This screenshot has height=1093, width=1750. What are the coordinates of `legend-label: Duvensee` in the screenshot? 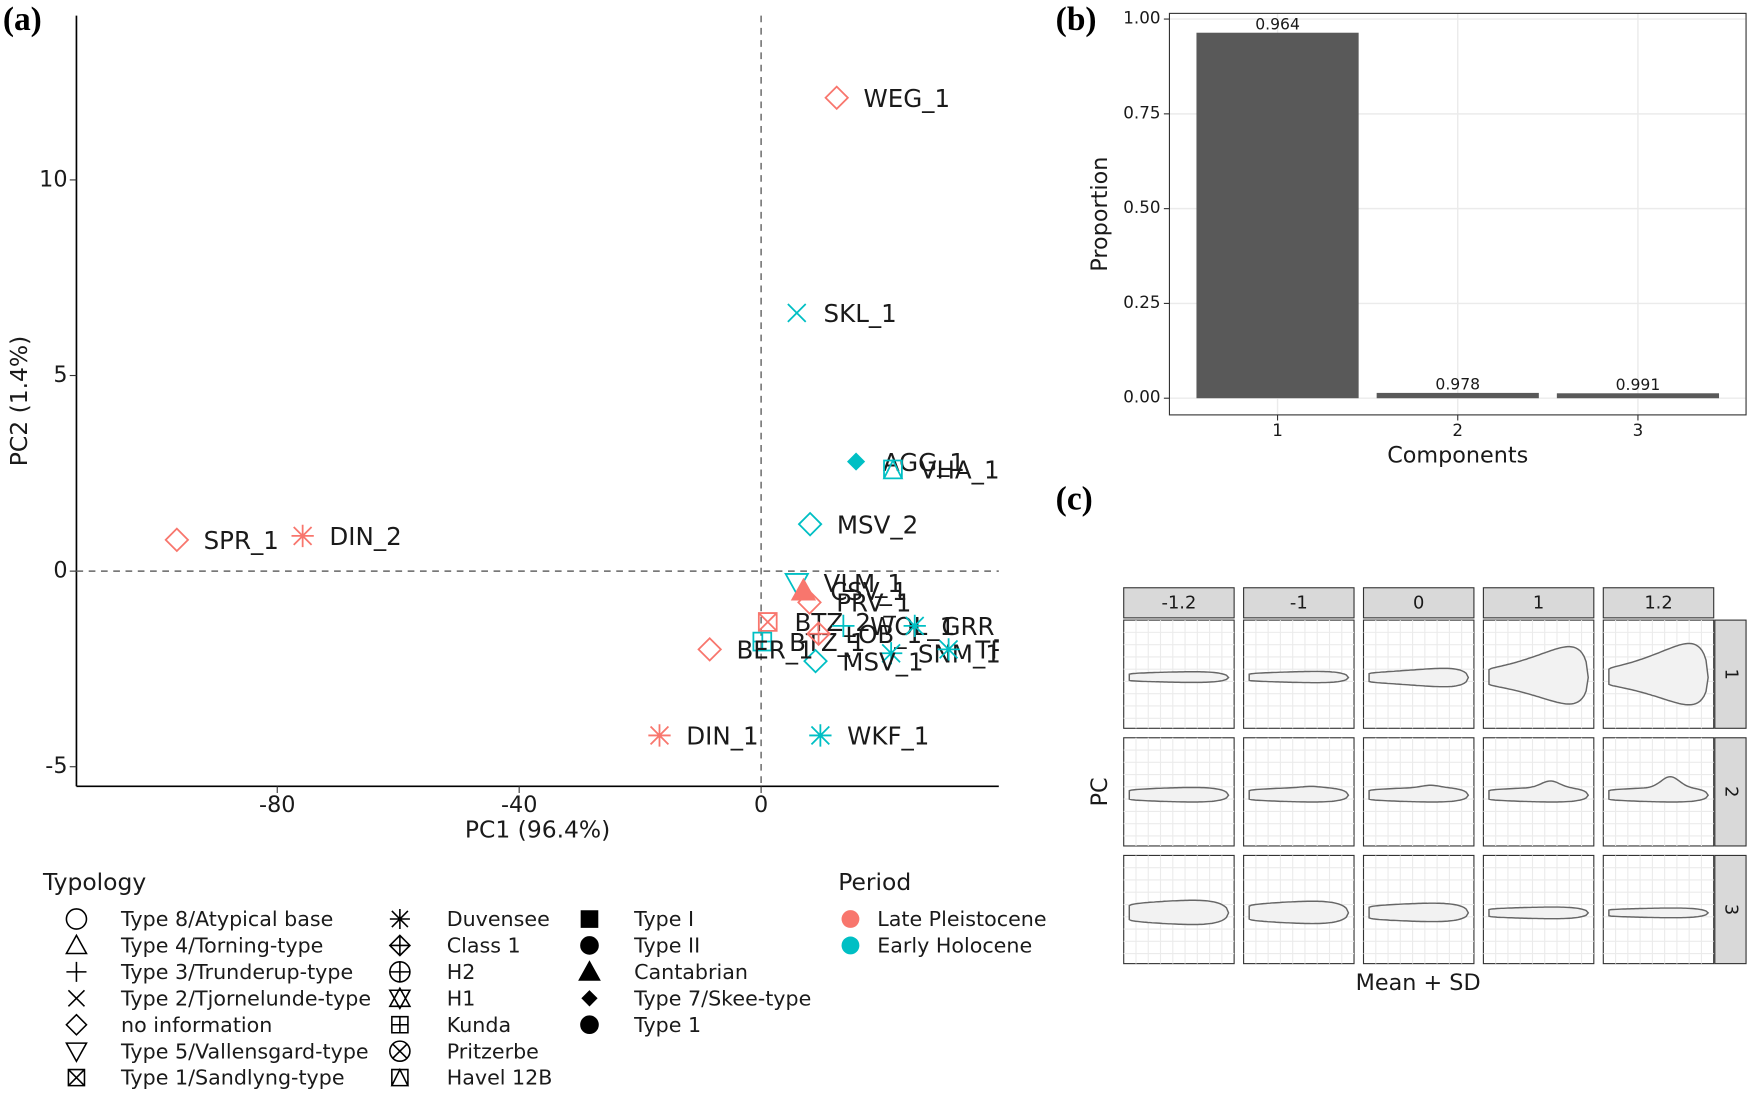 It's located at (498, 919).